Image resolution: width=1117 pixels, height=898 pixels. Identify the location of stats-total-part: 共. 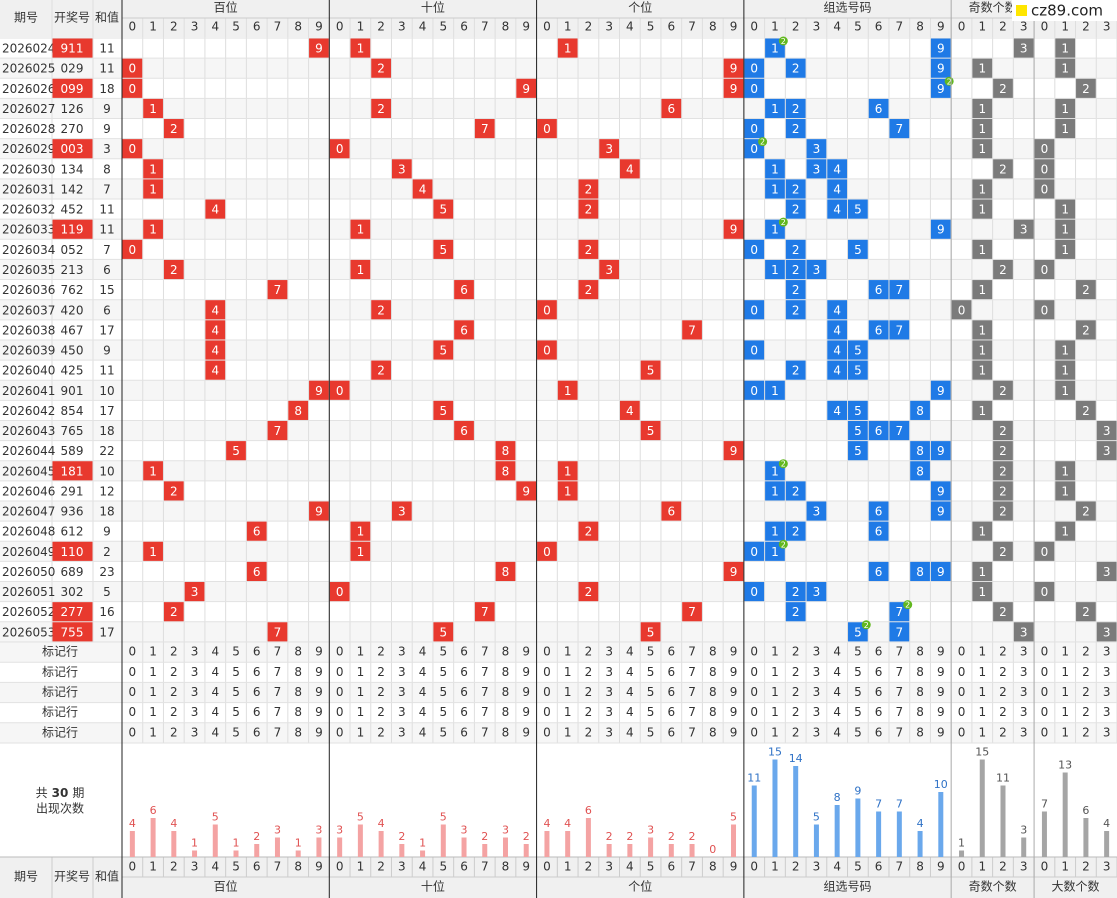
(42, 793).